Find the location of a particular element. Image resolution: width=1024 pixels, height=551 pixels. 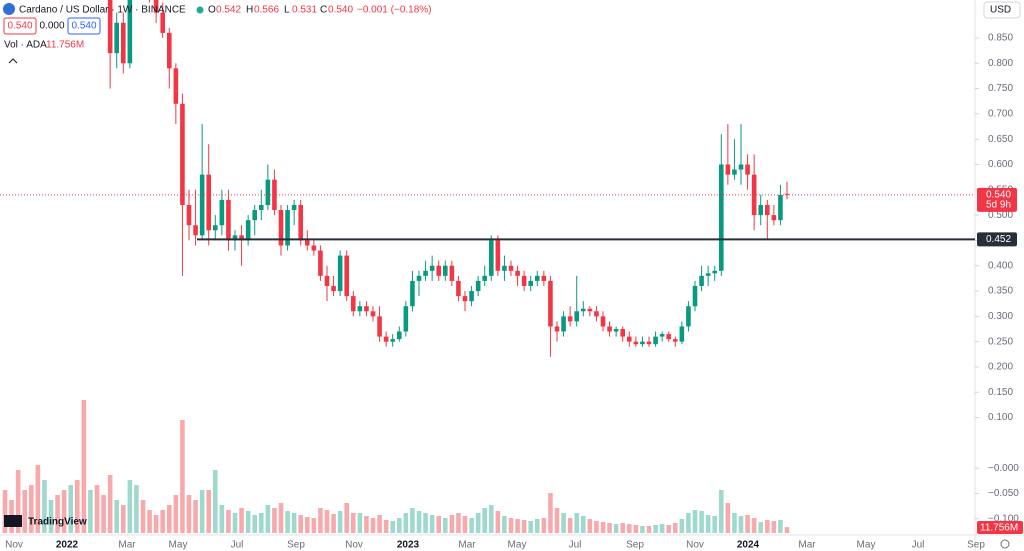

currency: USD is located at coordinates (1000, 10).